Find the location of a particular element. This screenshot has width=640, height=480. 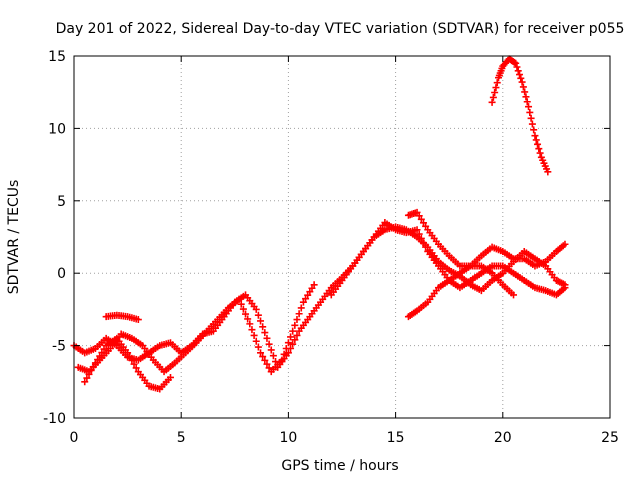

series-track-c is located at coordinates (127, 363).